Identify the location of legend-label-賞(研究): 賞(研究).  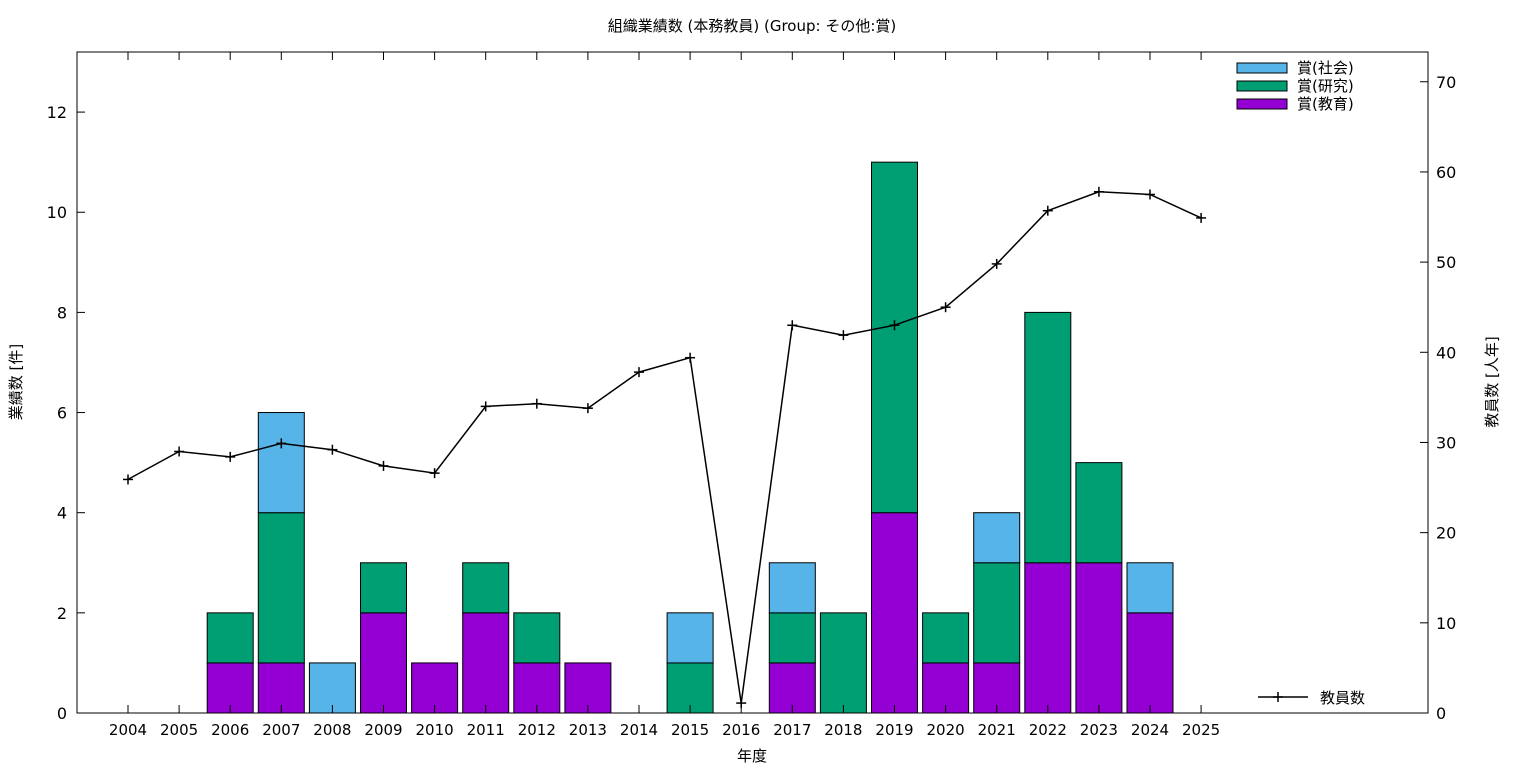
(1325, 86).